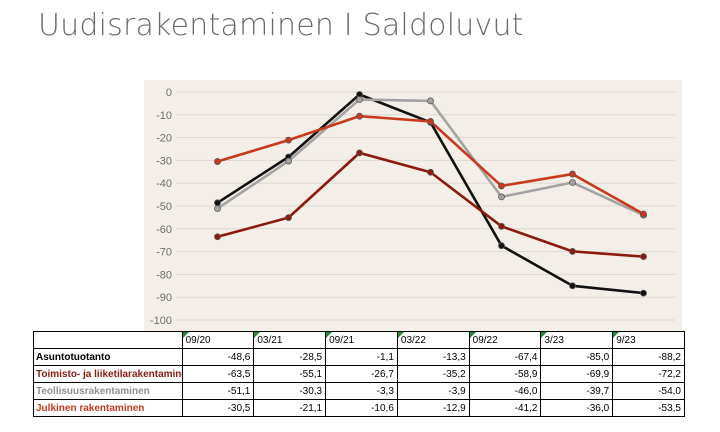 The height and width of the screenshot is (432, 720). What do you see at coordinates (108, 391) in the screenshot?
I see `row-label: Teollisuusrakentaminen` at bounding box center [108, 391].